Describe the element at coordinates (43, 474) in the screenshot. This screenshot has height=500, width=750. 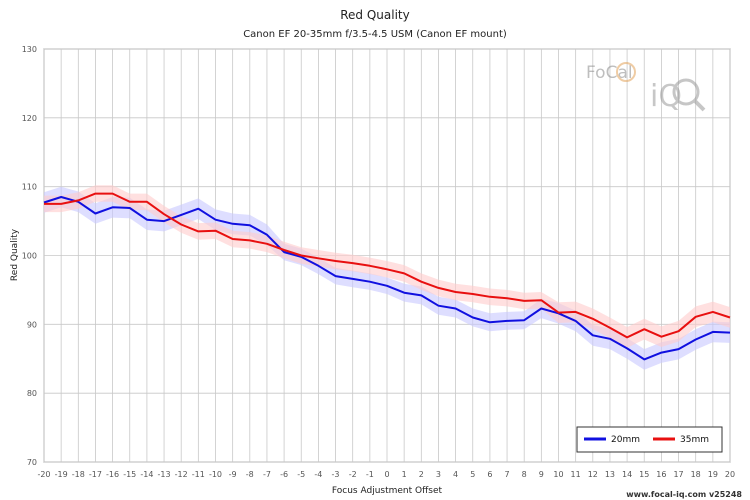
I see `x-tick-label: -20` at that location.